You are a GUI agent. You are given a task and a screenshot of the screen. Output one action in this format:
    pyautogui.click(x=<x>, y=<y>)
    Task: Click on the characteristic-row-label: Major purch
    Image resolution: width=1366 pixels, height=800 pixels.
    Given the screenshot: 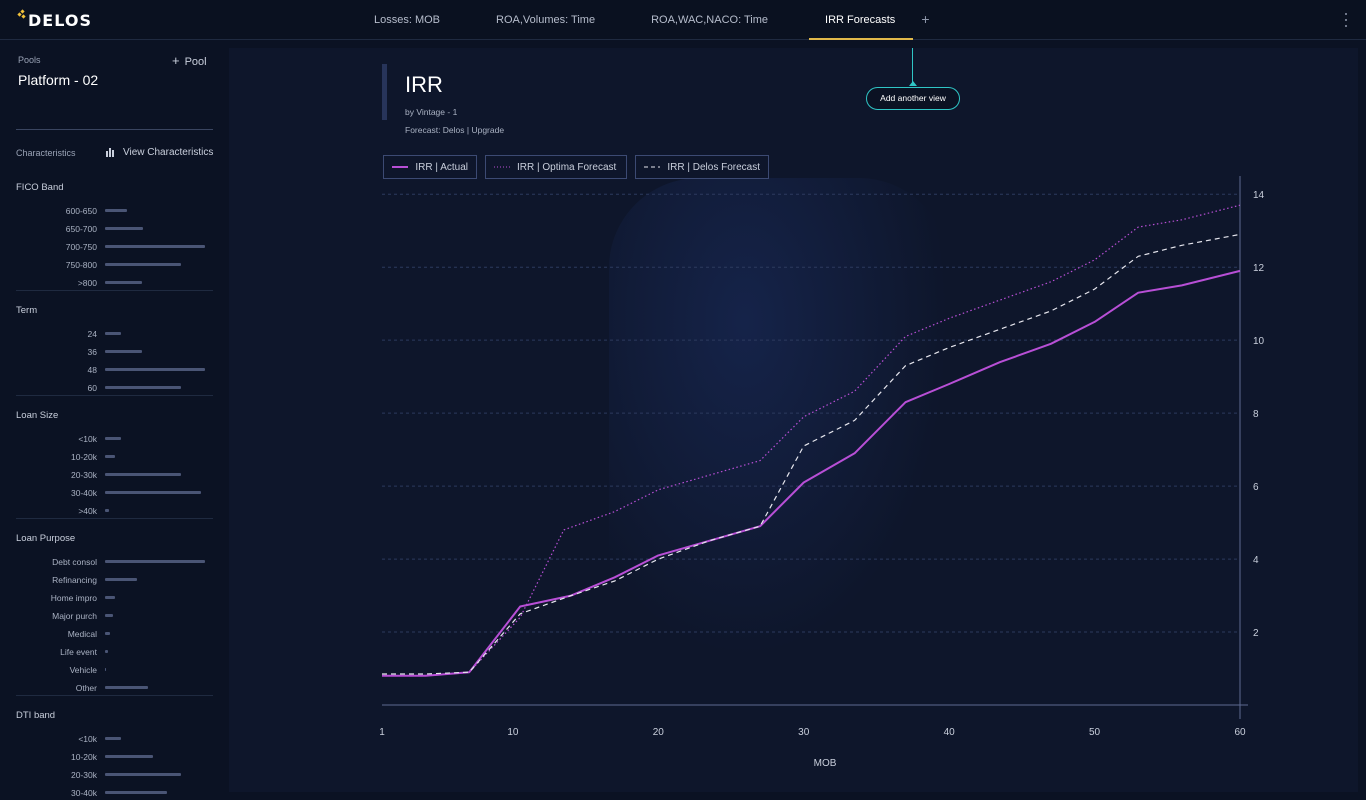 What is the action you would take?
    pyautogui.click(x=74, y=616)
    